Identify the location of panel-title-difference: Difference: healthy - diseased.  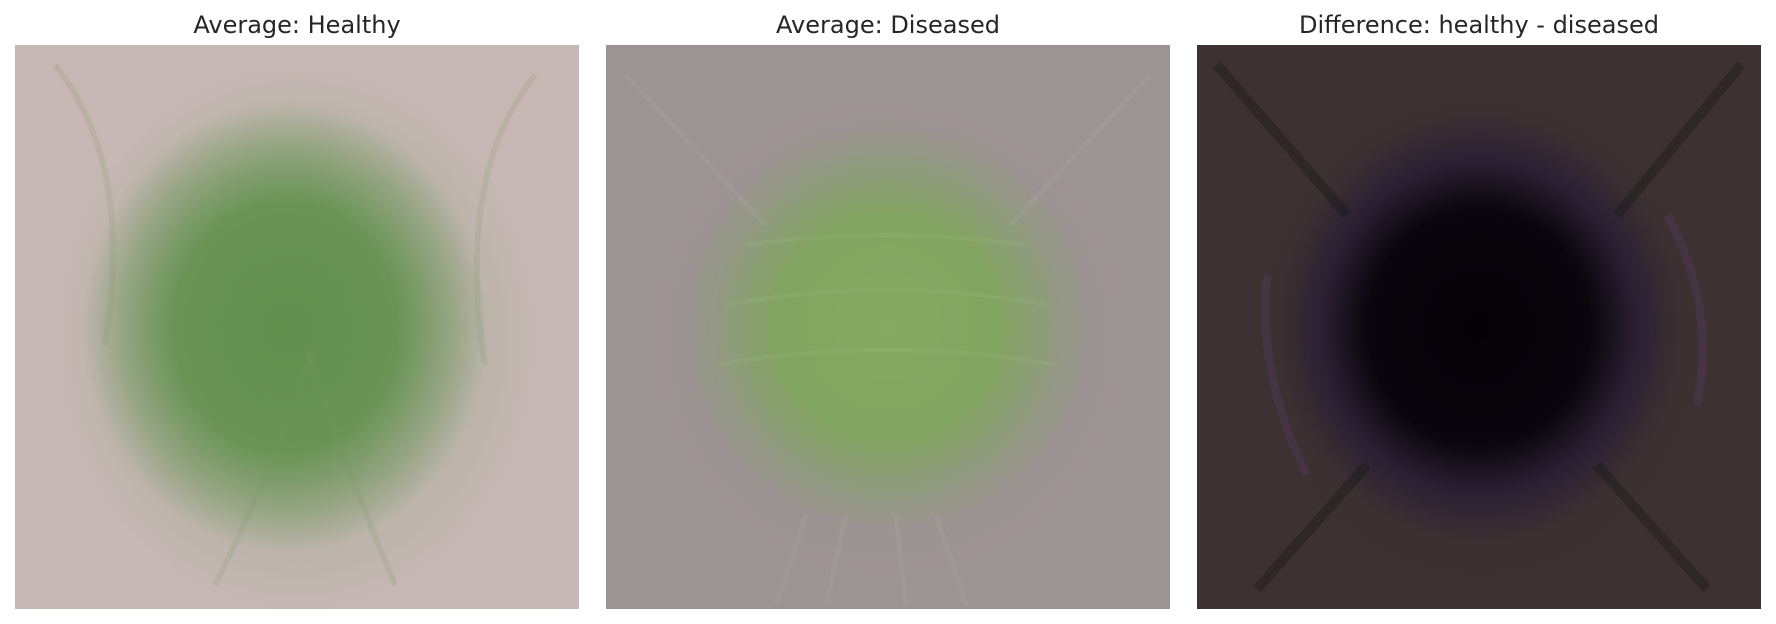
(1479, 25).